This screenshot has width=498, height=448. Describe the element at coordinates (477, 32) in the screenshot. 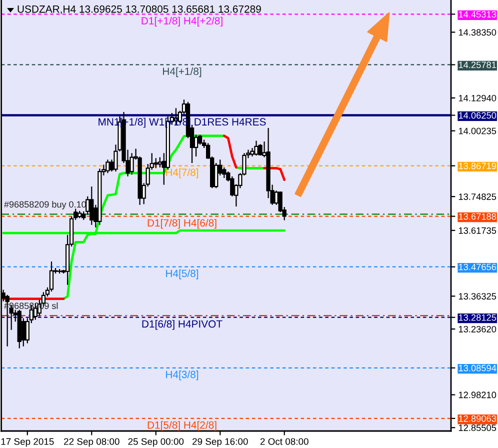

I see `y-tick-label: 14.38350` at that location.